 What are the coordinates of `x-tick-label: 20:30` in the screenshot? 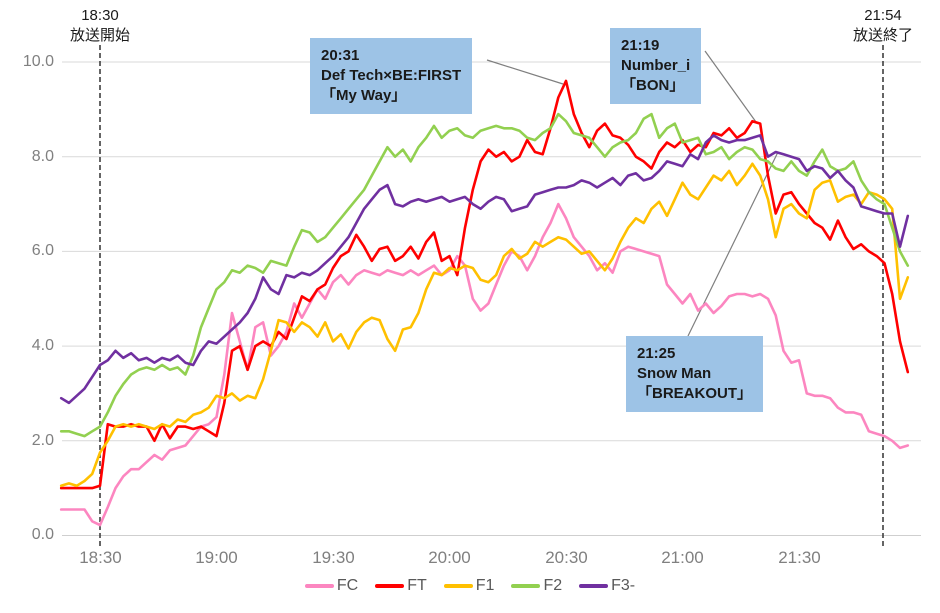 It's located at (566, 557).